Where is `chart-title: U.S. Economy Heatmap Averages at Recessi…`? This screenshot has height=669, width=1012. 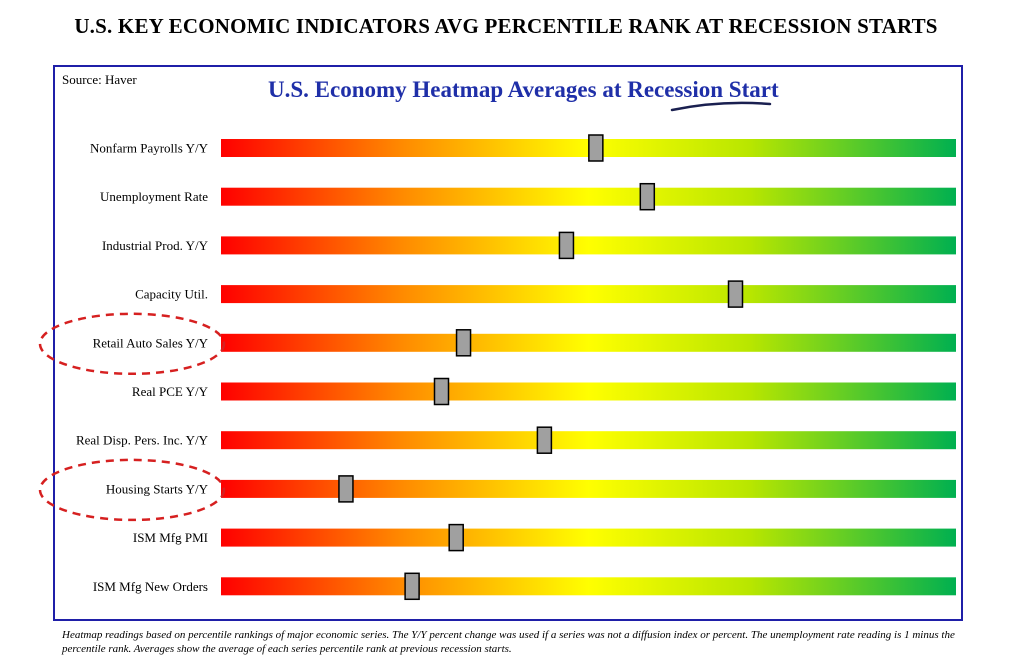
chart-title: U.S. Economy Heatmap Averages at Recessi… is located at coordinates (523, 89).